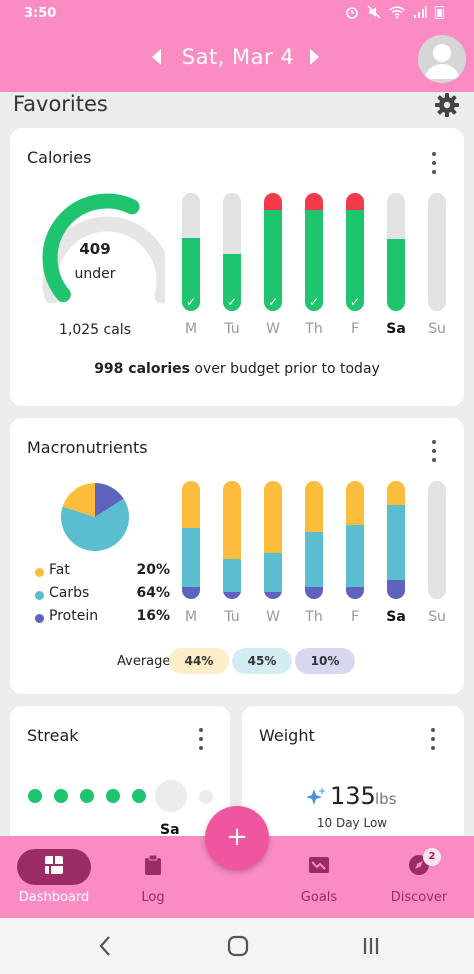  I want to click on calories-total: 1,025 cals, so click(95, 330).